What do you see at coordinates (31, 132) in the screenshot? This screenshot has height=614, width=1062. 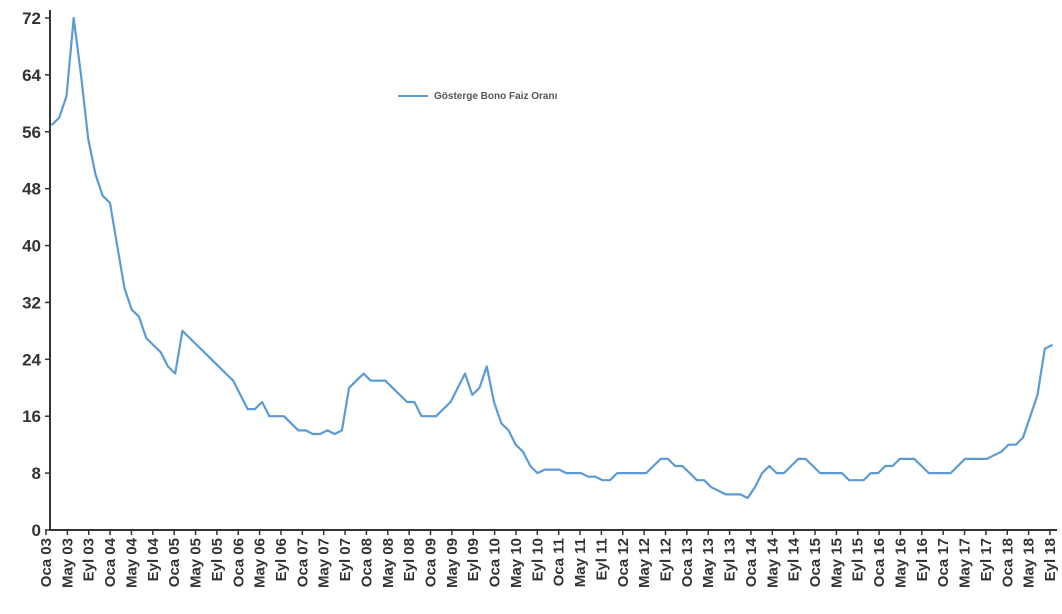 I see `y-tick-label: 56` at bounding box center [31, 132].